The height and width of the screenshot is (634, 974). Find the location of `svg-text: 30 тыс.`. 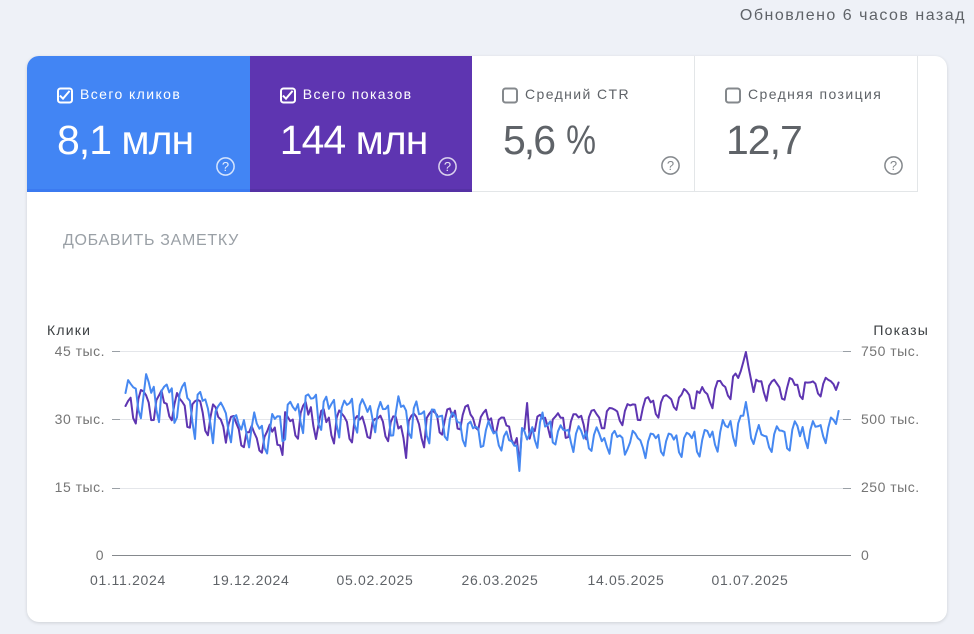

svg-text: 30 тыс. is located at coordinates (80, 419).